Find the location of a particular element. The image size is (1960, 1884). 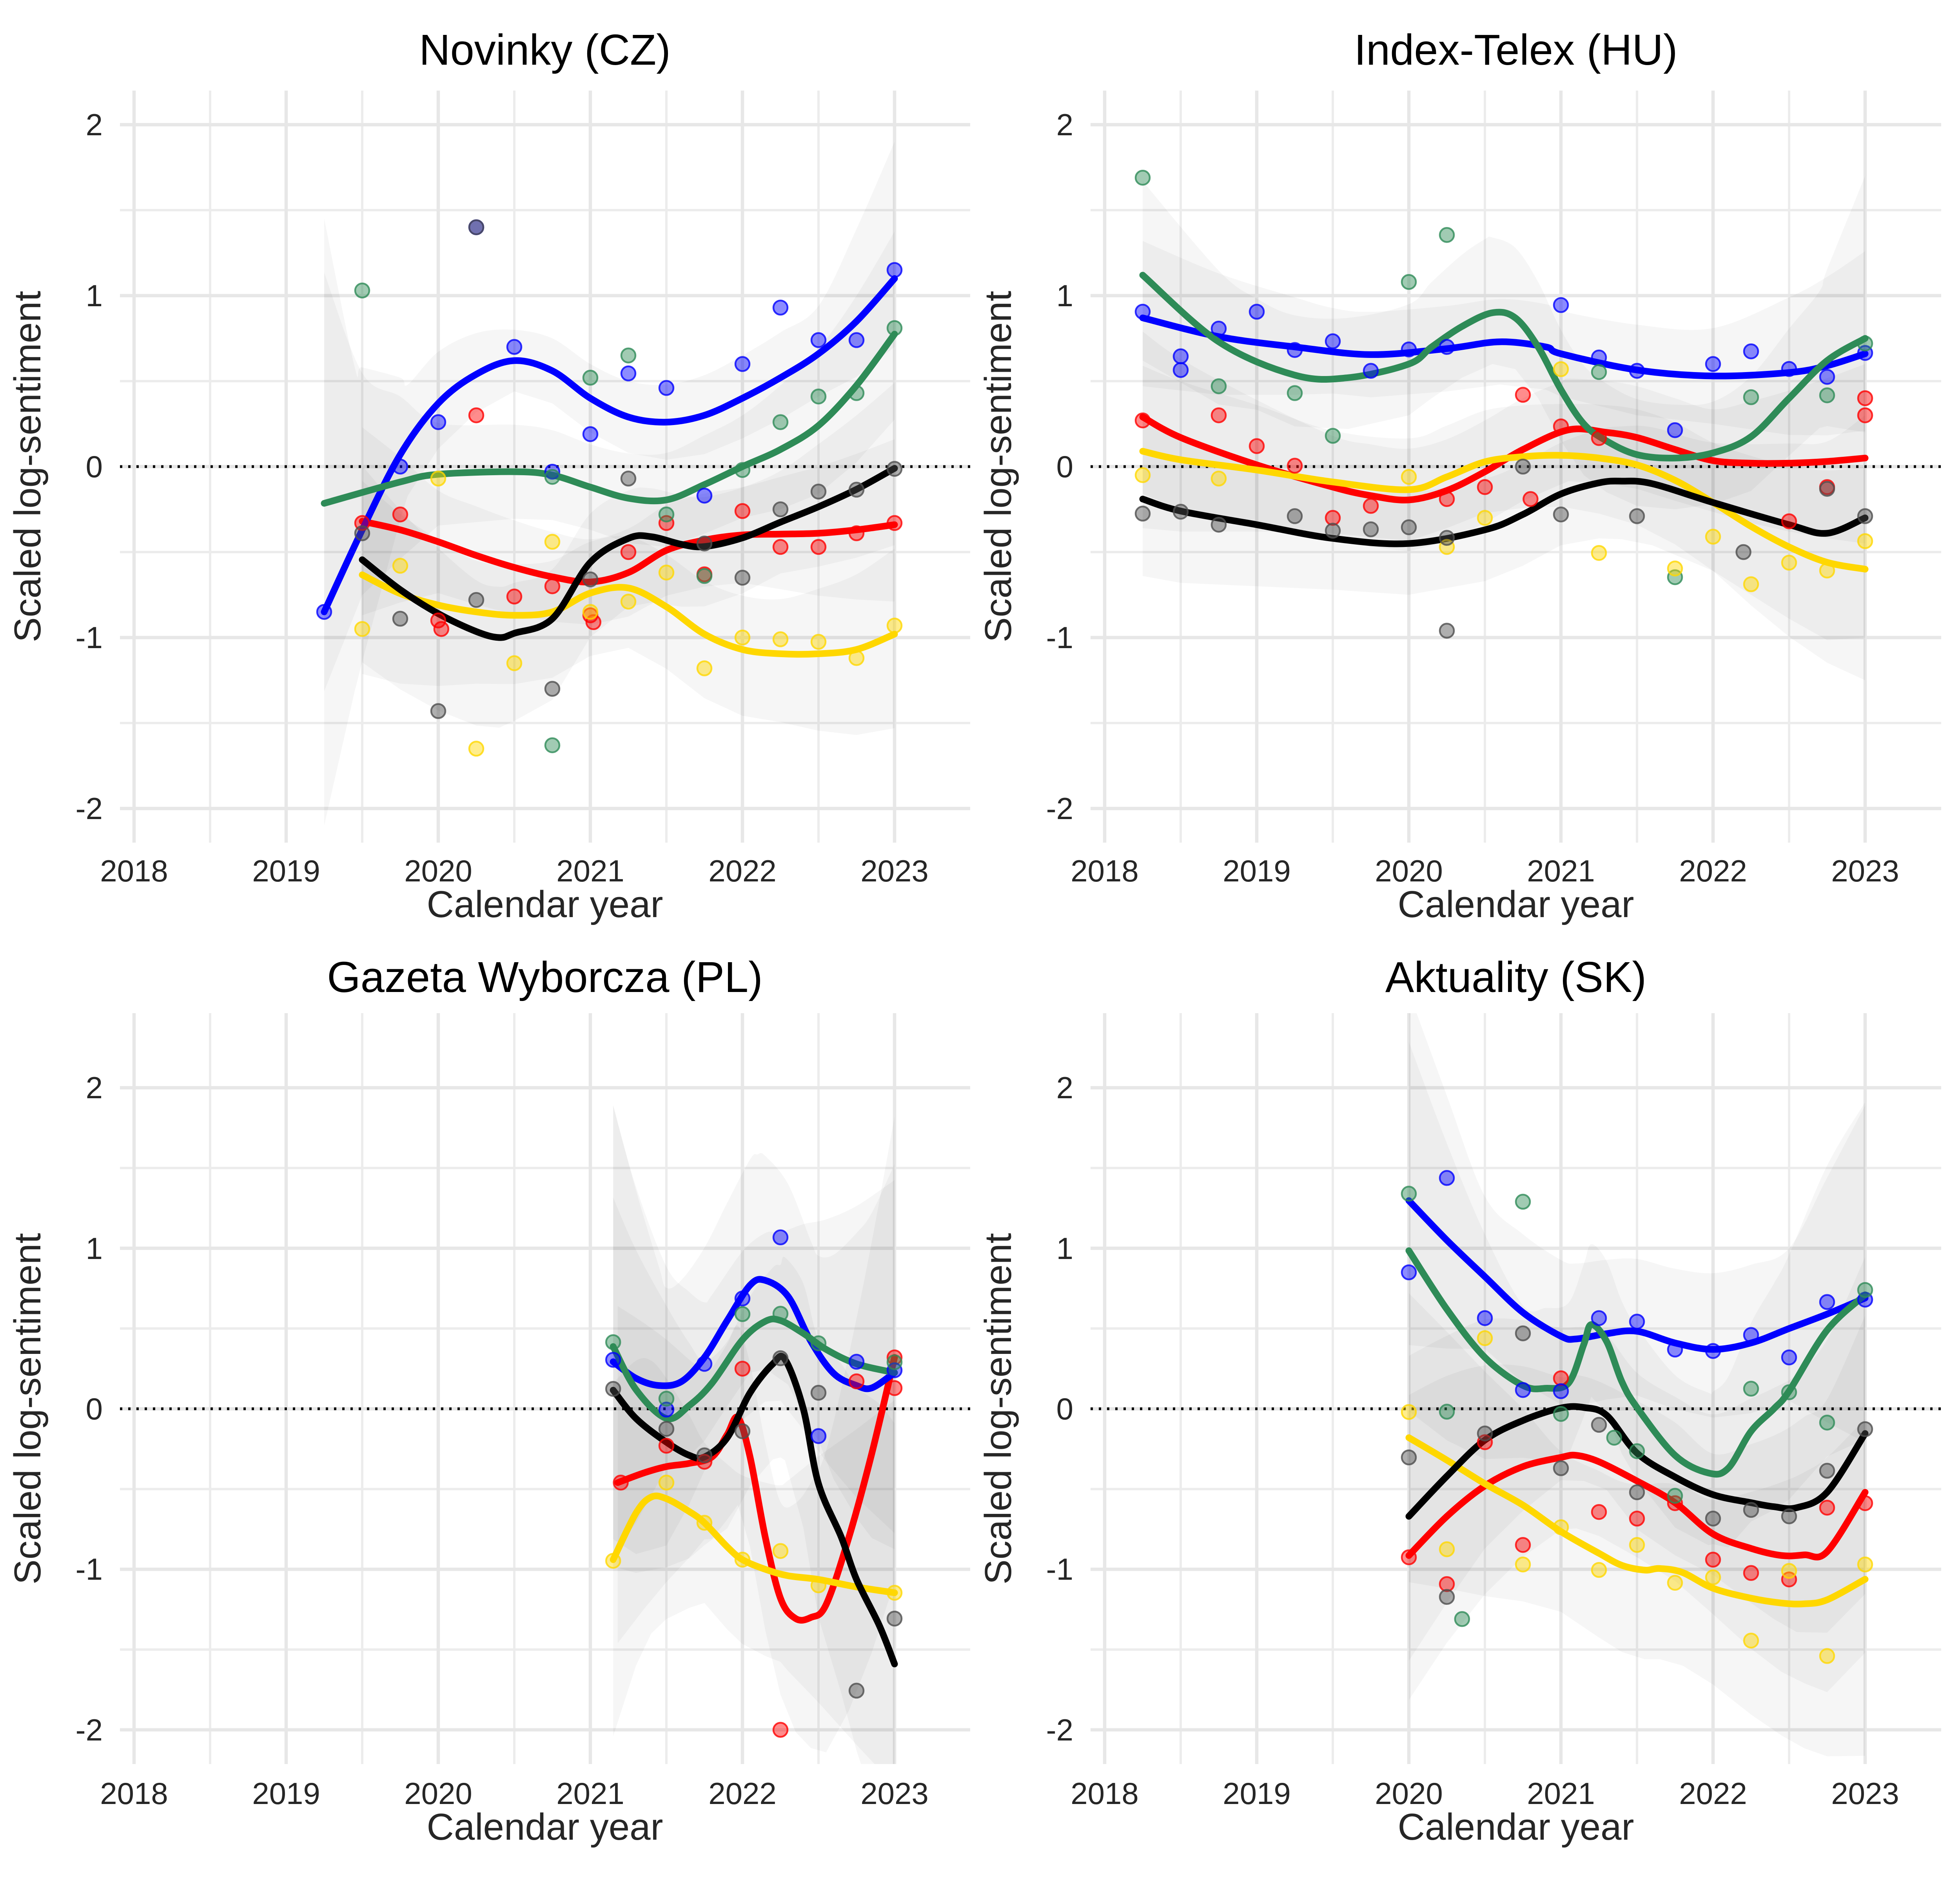

svg-text: Aktuality (SK) is located at coordinates (1515, 977).